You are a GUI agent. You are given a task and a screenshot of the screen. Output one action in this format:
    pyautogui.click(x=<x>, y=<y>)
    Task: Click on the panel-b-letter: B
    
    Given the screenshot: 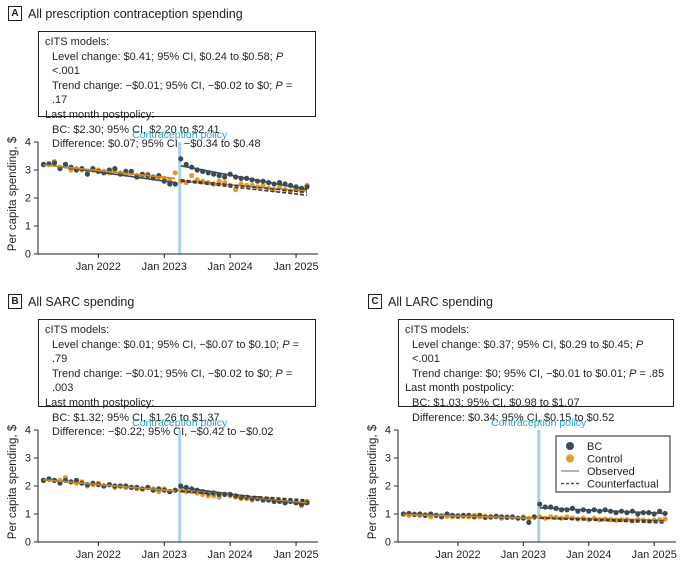 What is the action you would take?
    pyautogui.click(x=15, y=301)
    